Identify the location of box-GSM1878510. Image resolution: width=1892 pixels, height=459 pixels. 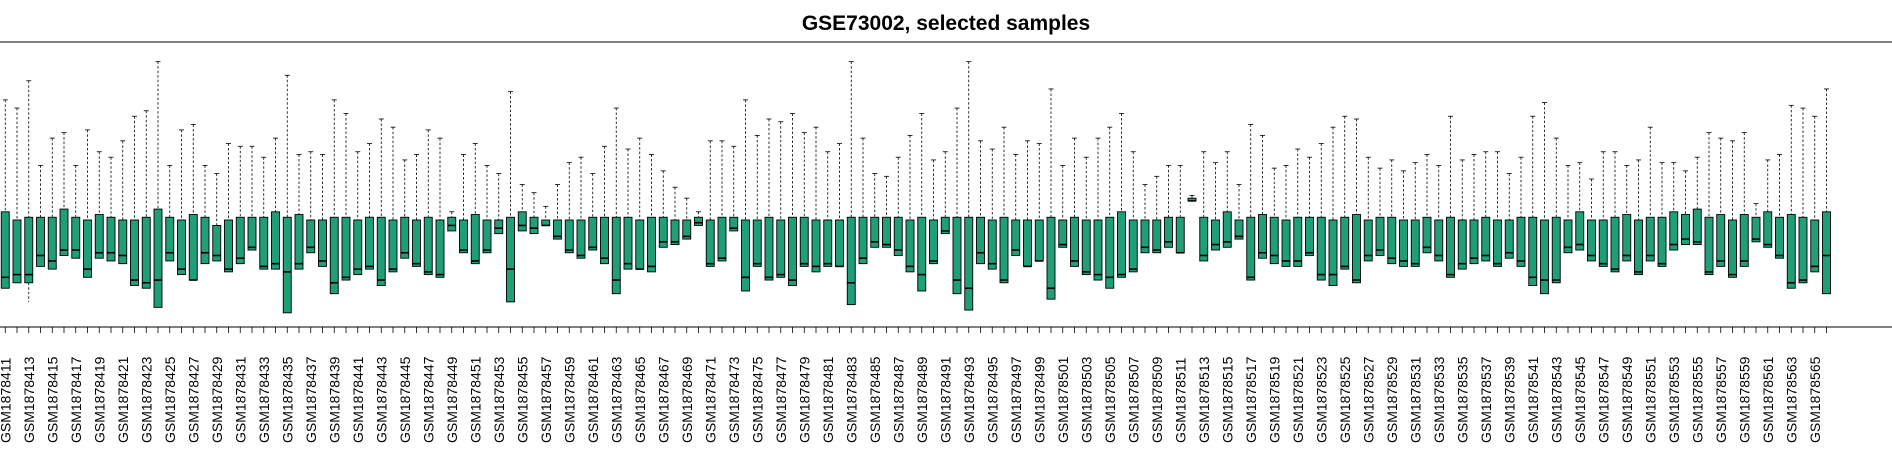
(1168, 206).